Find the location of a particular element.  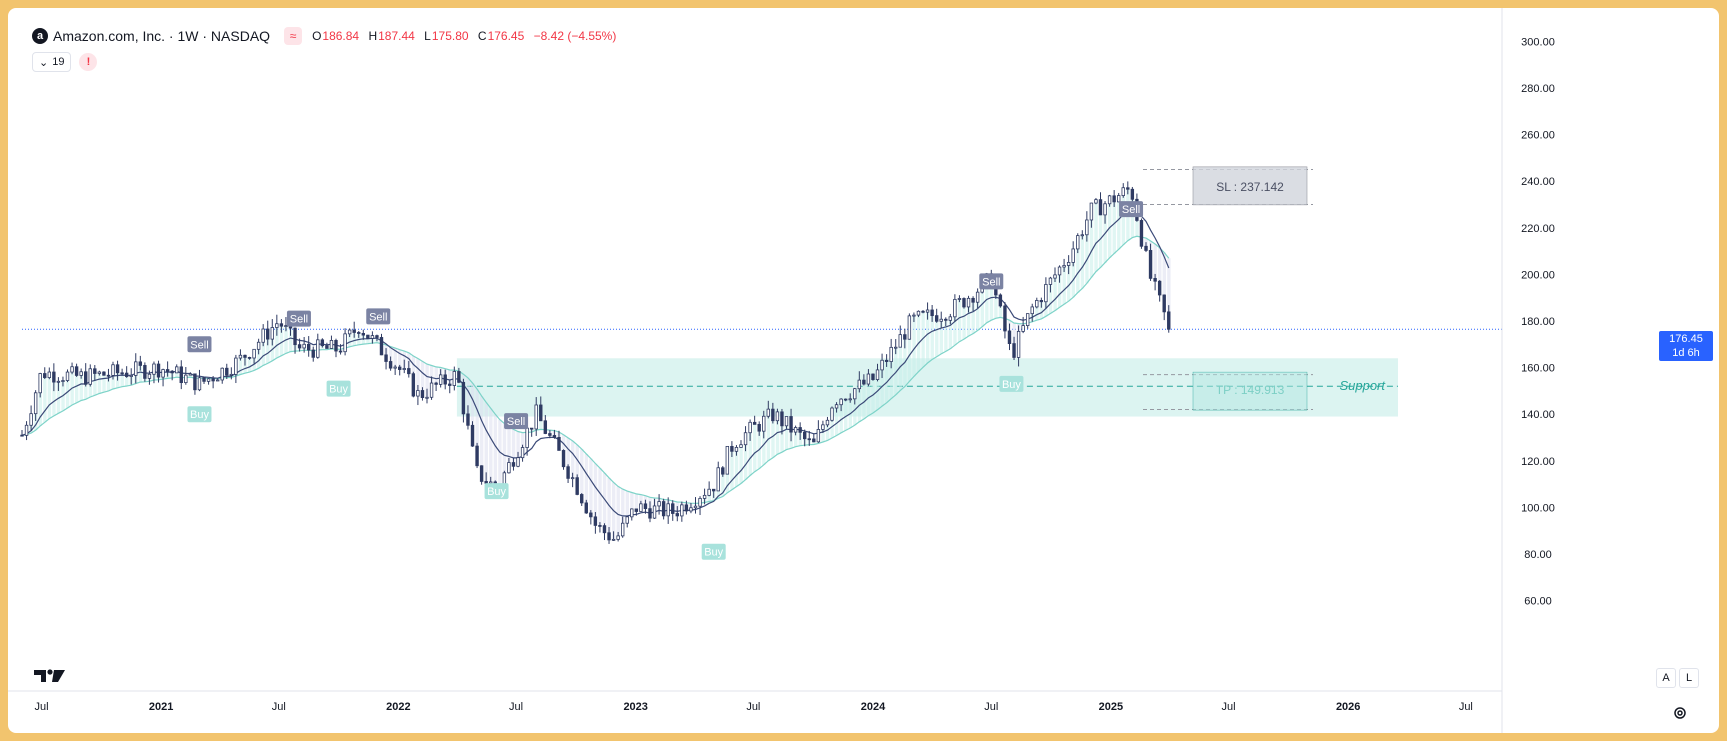

open-value: 186.84 is located at coordinates (341, 36).